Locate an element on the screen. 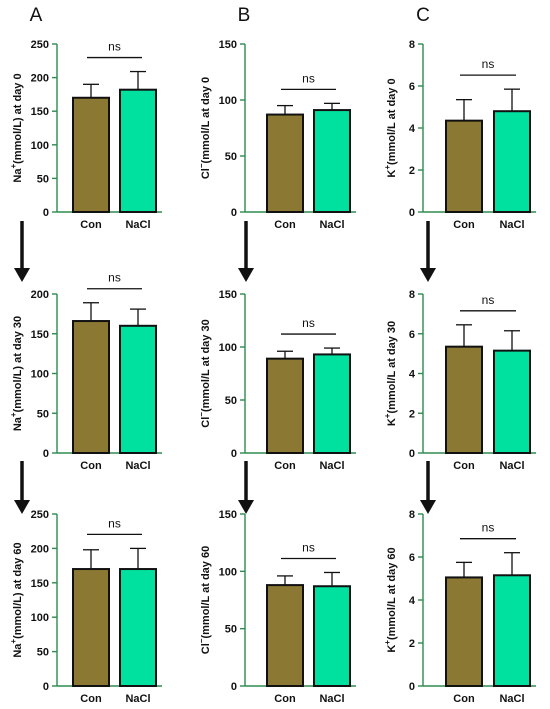 The height and width of the screenshot is (709, 550). y-axis-label-ion: Na is located at coordinates (18, 423).